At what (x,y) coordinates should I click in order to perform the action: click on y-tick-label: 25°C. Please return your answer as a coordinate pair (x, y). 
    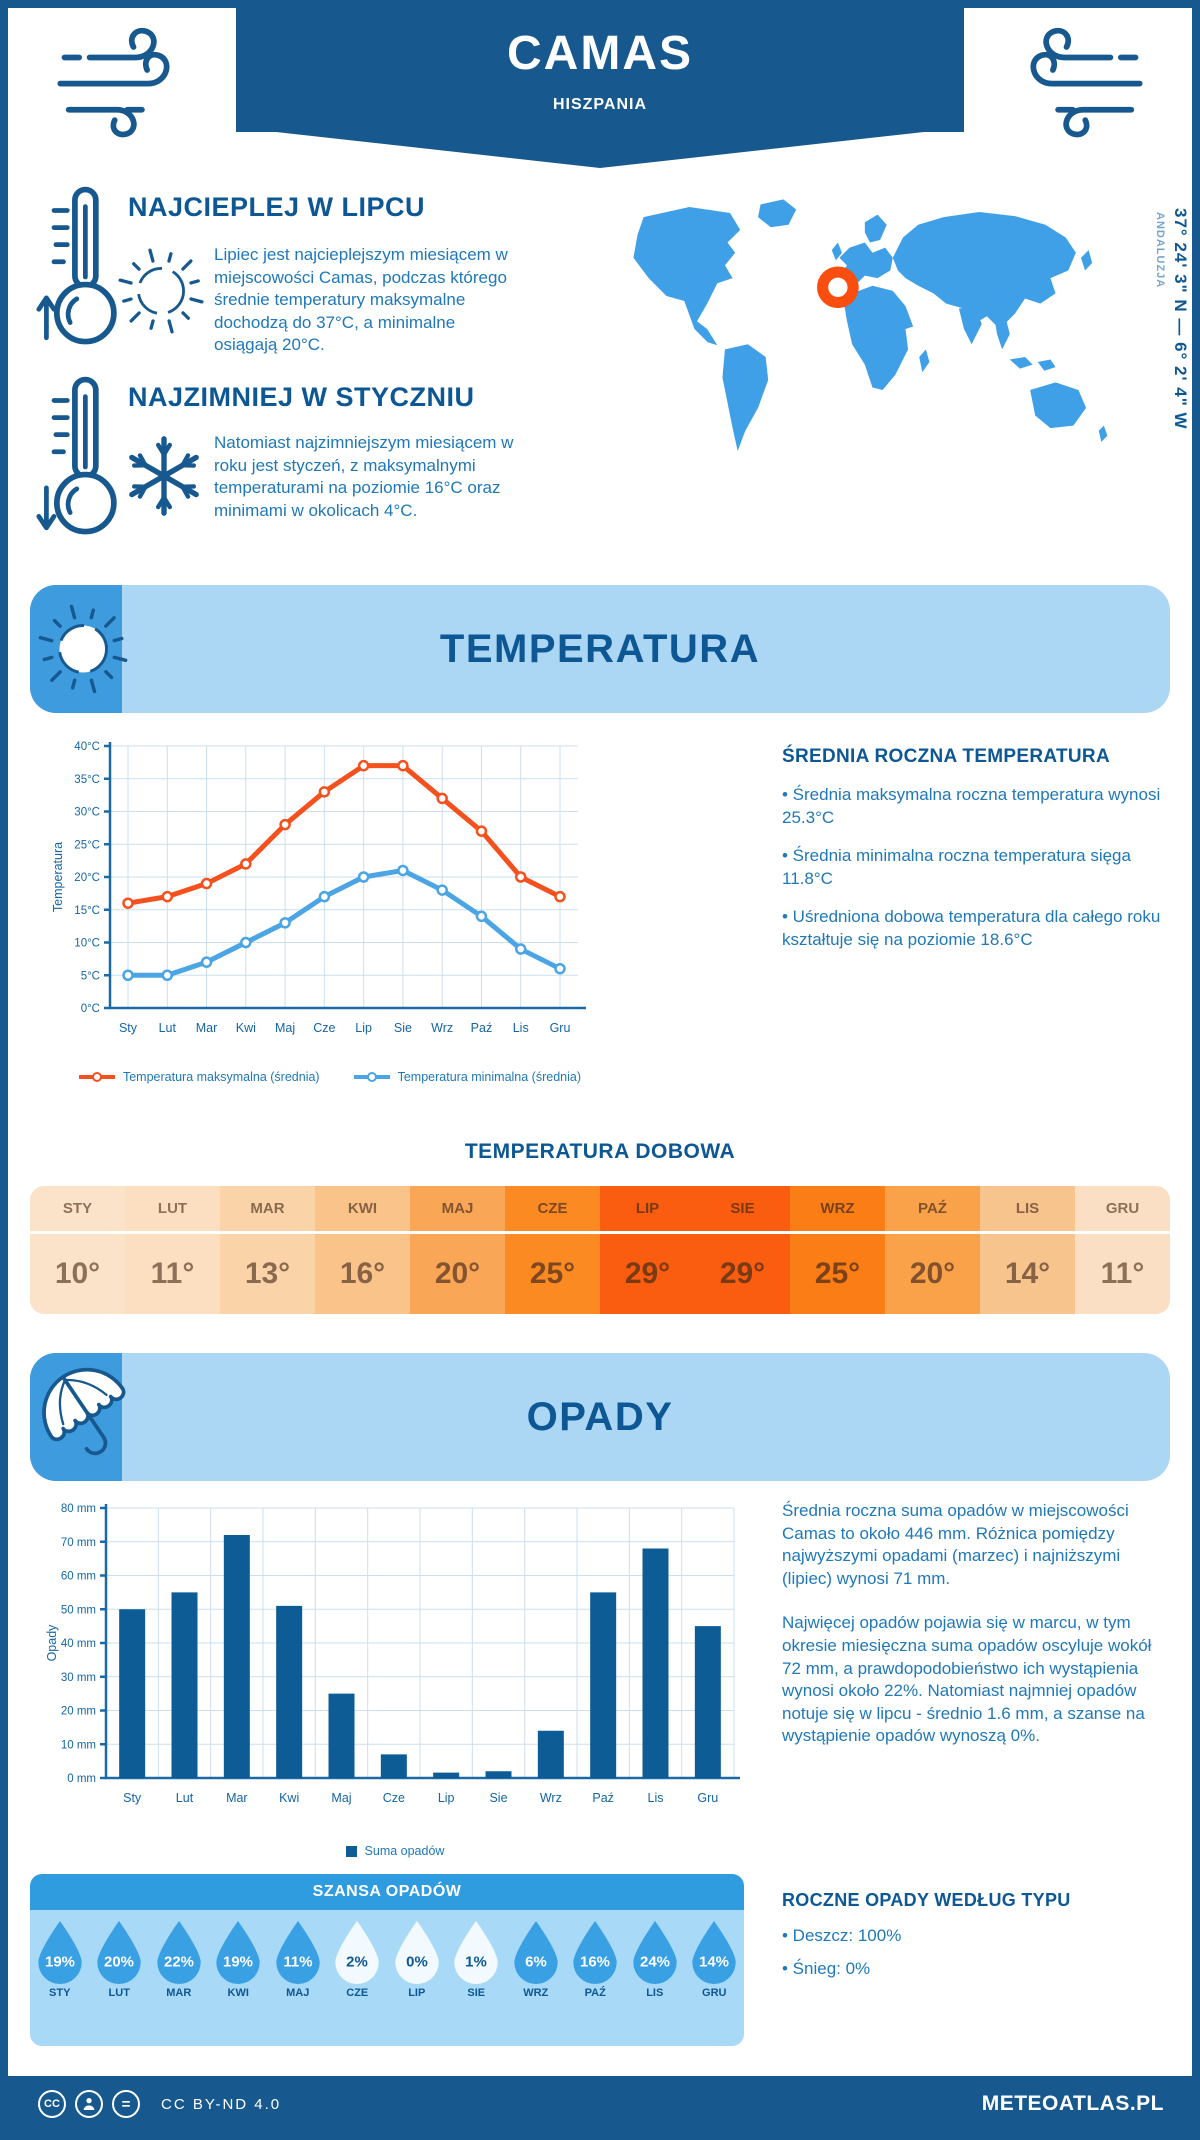
    Looking at the image, I should click on (87, 845).